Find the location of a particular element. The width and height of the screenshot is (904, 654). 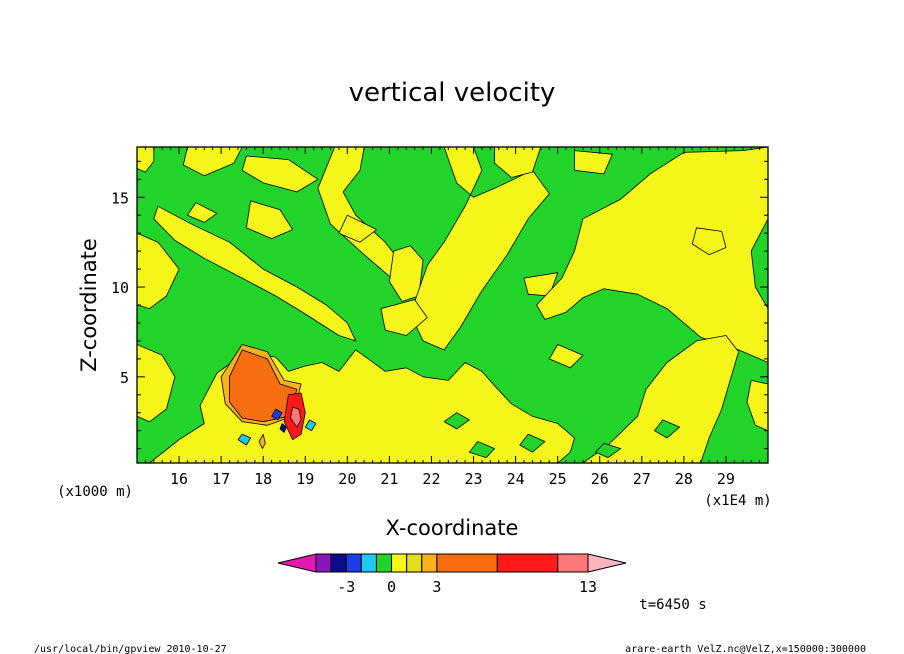

colorbar-label: 3 is located at coordinates (436, 587).